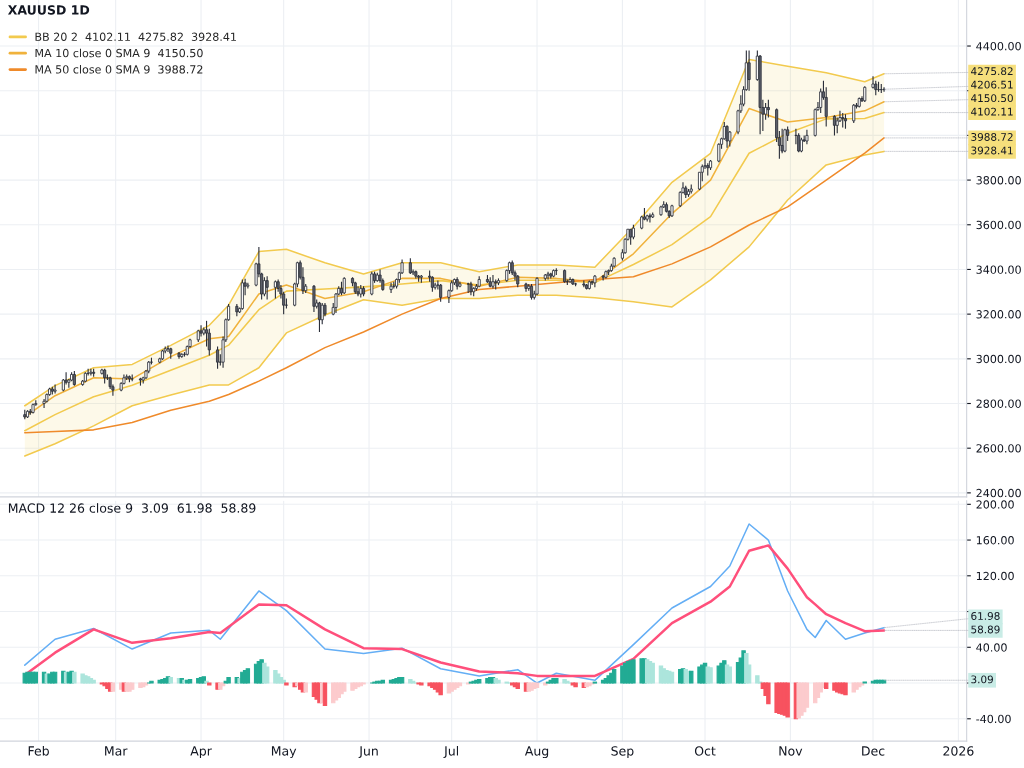 Image resolution: width=1024 pixels, height=768 pixels. Describe the element at coordinates (998, 314) in the screenshot. I see `y-tick-label: 3200.00` at that location.